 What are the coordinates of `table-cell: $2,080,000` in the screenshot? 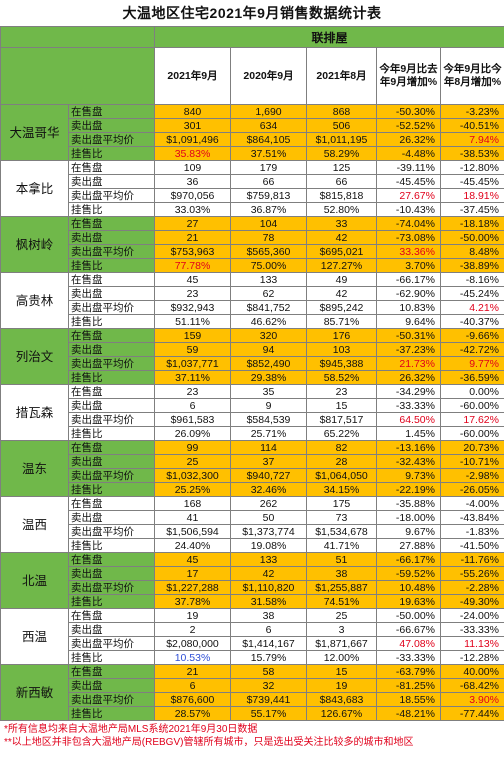 It's located at (192, 643).